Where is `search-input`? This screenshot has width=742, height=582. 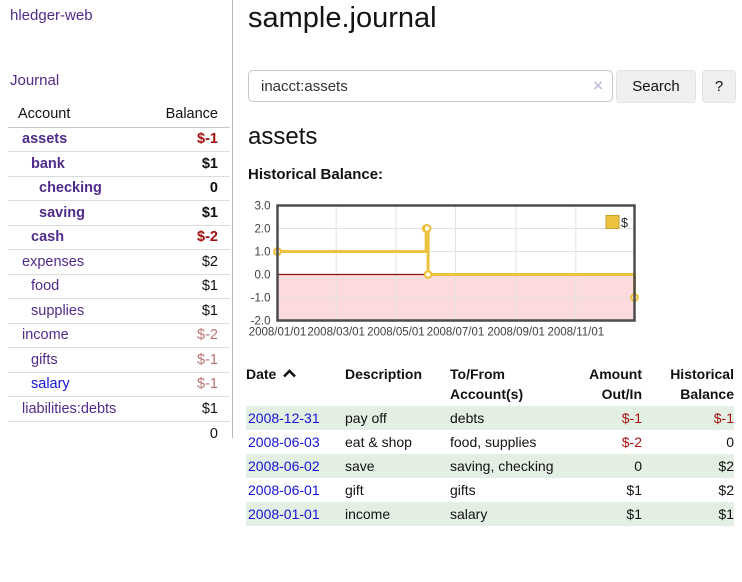 search-input is located at coordinates (430, 86).